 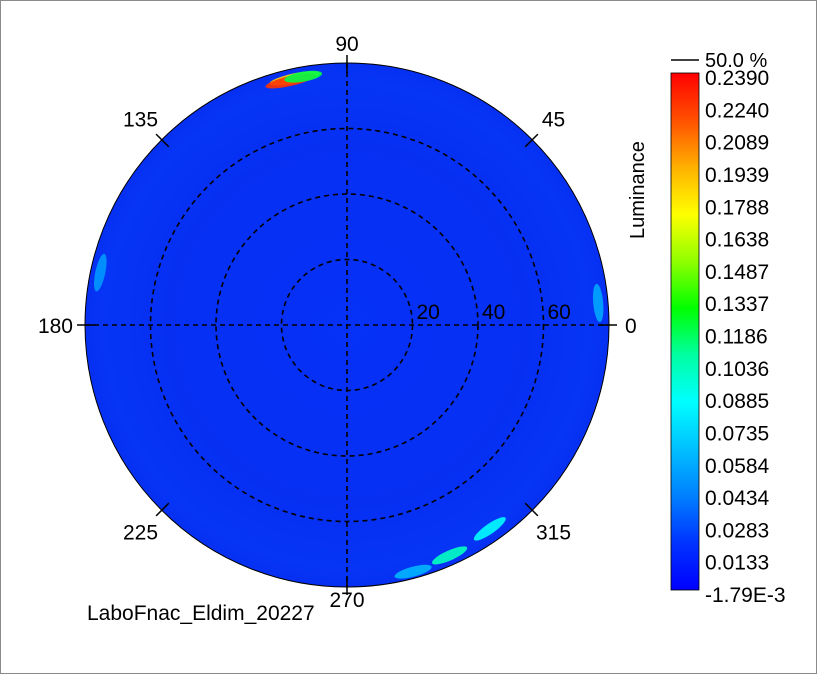 I want to click on radial-tick-label-20: 20, so click(x=428, y=312).